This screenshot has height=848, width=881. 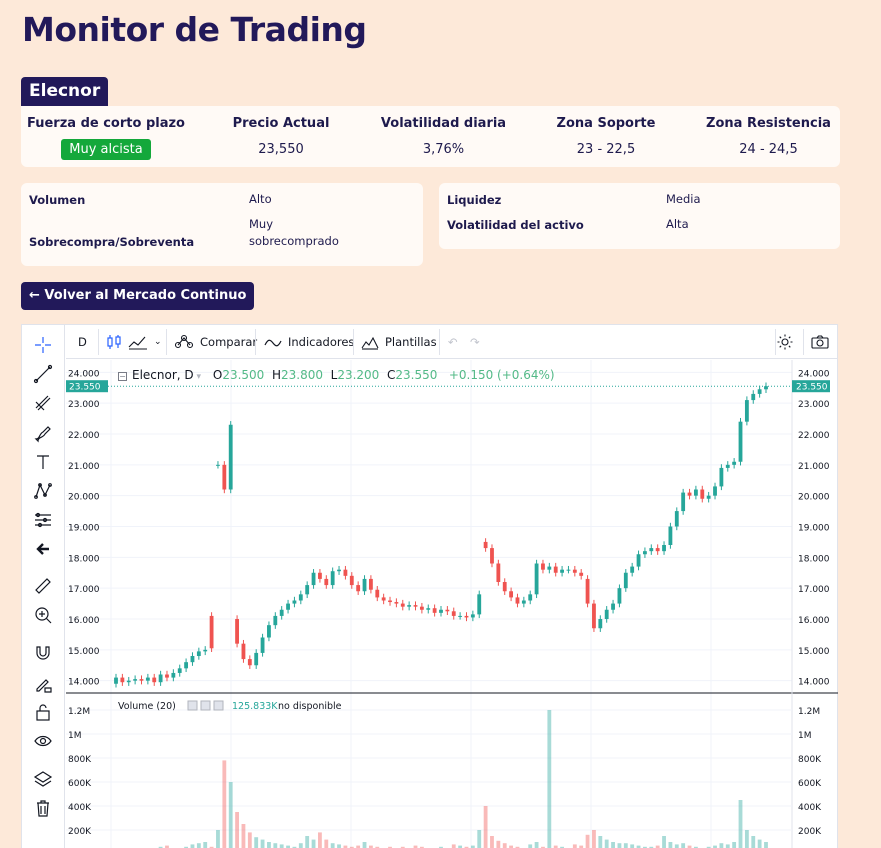 I want to click on trash-icon, so click(x=43, y=808).